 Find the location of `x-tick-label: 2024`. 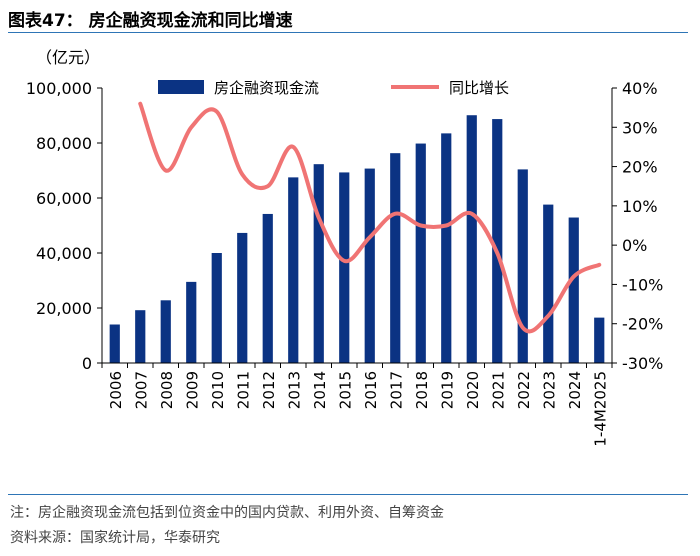

x-tick-label: 2024 is located at coordinates (575, 390).